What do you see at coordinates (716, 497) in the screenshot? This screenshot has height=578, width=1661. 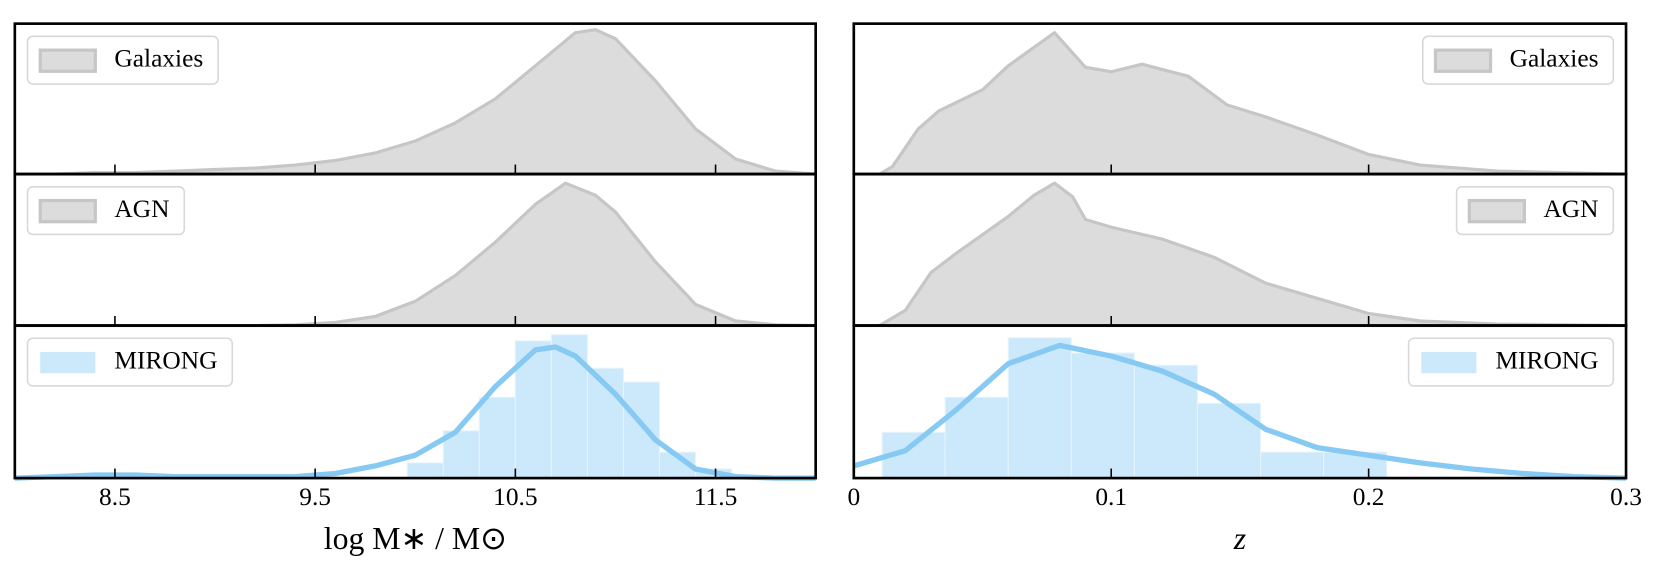 I see `x-tick-label: 11.5` at bounding box center [716, 497].